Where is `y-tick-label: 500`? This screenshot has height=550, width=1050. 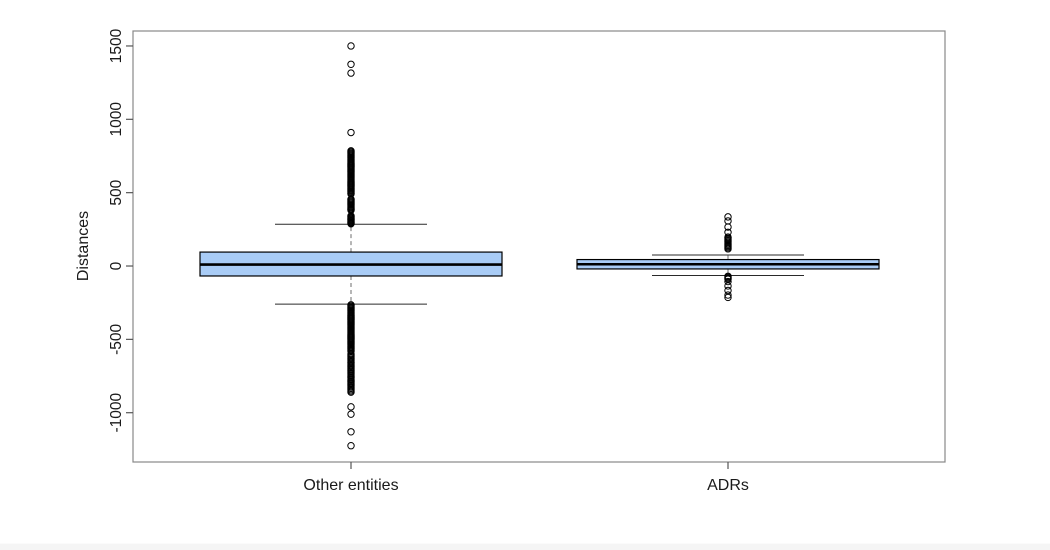
y-tick-label: 500 is located at coordinates (116, 192).